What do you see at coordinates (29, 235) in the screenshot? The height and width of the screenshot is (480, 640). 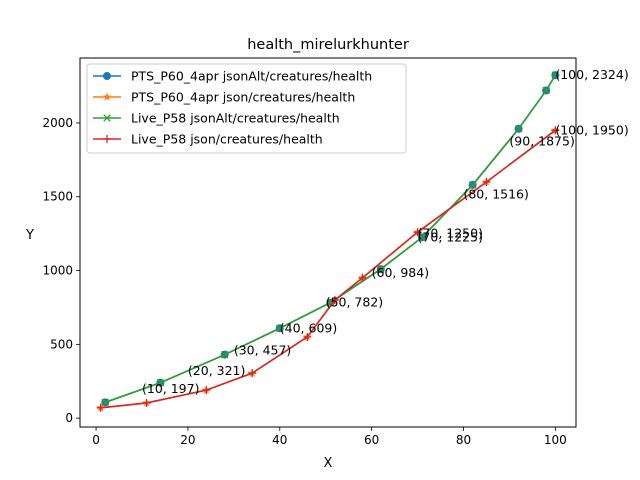 I see `y-axis-label: Y` at bounding box center [29, 235].